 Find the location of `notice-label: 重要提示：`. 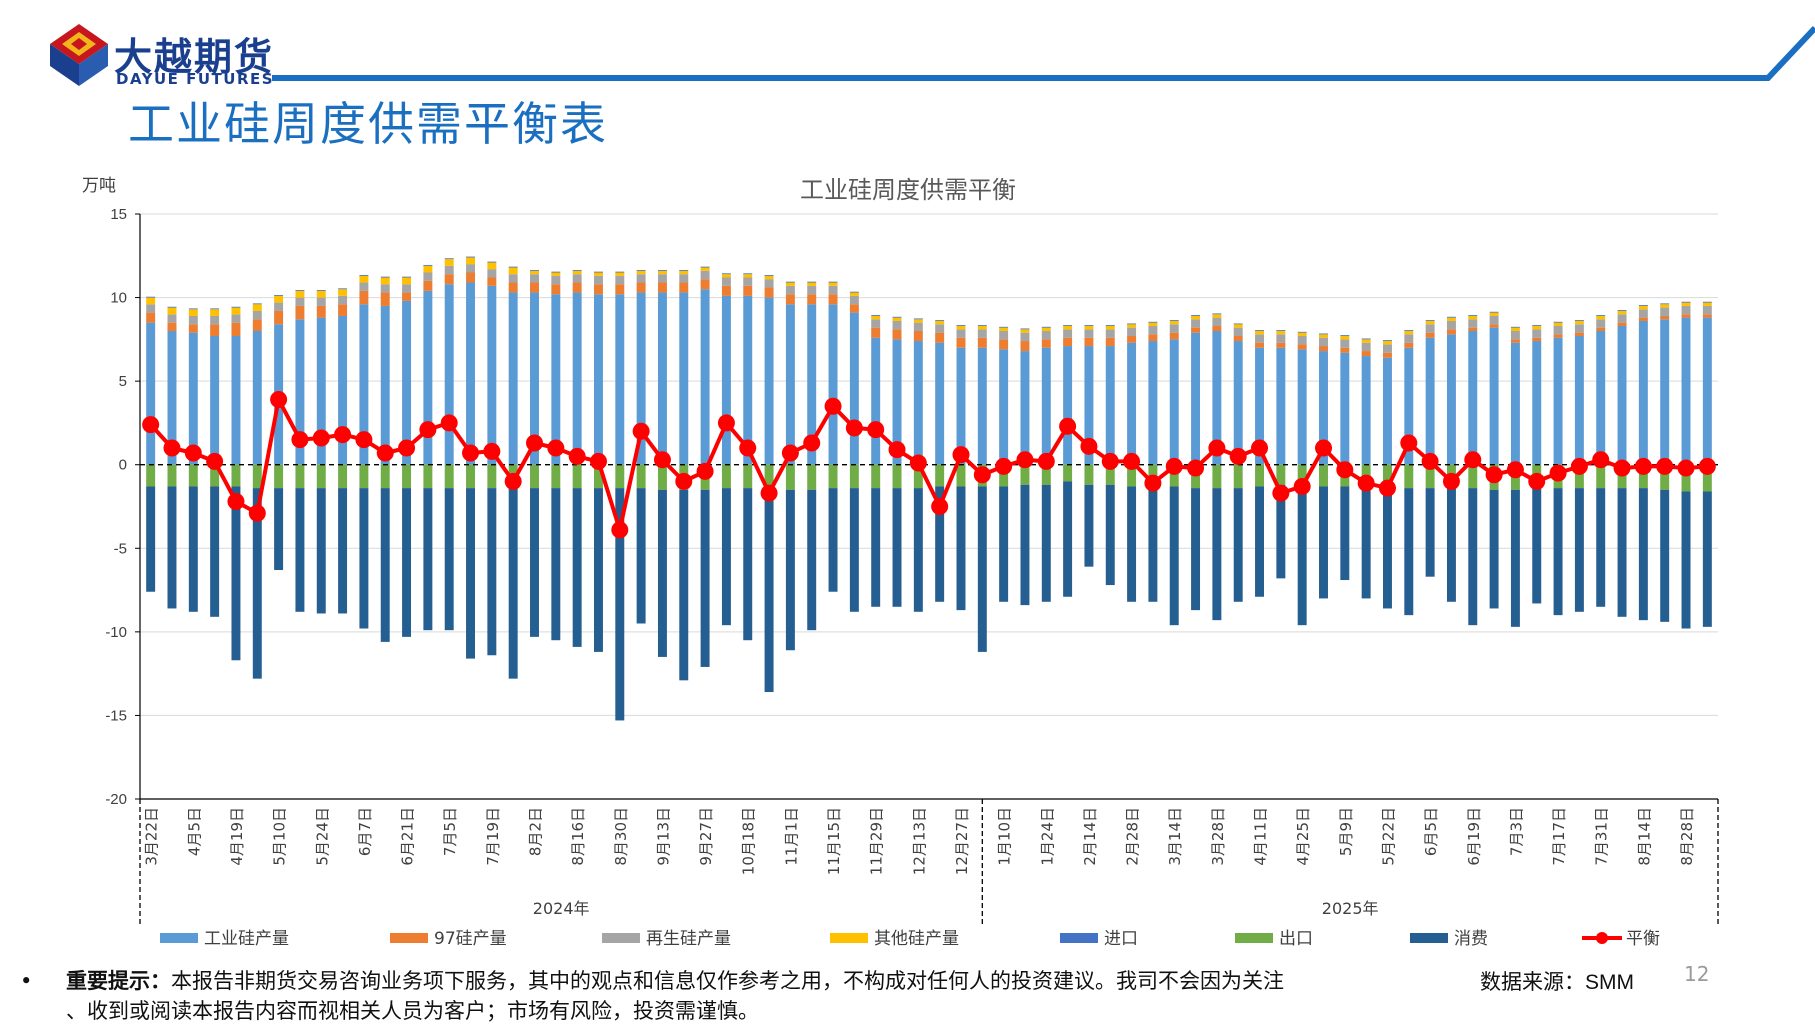

notice-label: 重要提示： is located at coordinates (118, 980).